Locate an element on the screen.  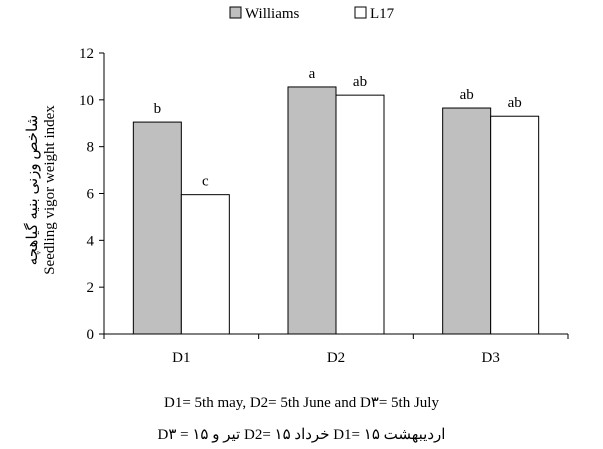
y-axis-label-persian: شاخص وزنی بنیه گیاهچه is located at coordinates (33, 190).